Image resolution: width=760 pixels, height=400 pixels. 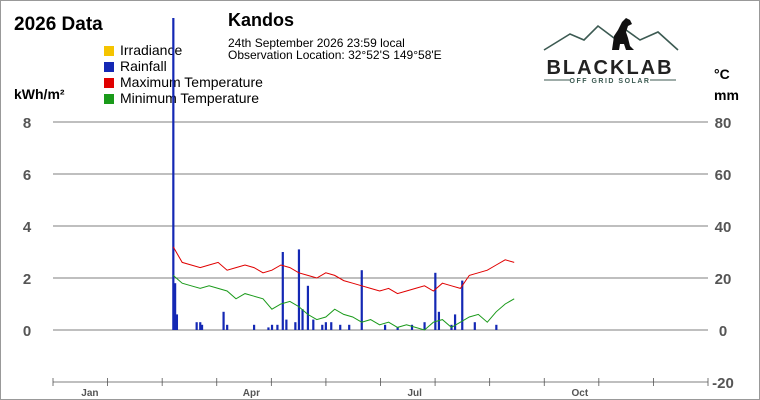 I want to click on x-tick-label: Oct, so click(x=579, y=393).